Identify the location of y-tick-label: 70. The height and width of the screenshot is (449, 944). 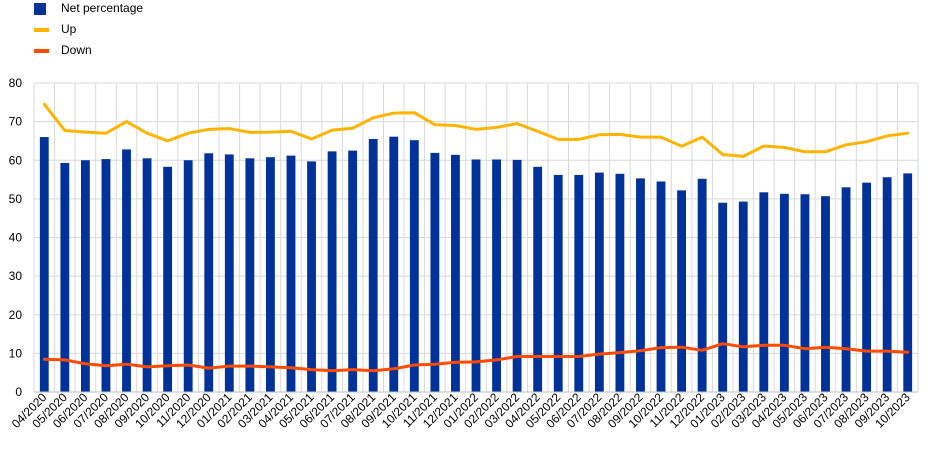
(16, 122).